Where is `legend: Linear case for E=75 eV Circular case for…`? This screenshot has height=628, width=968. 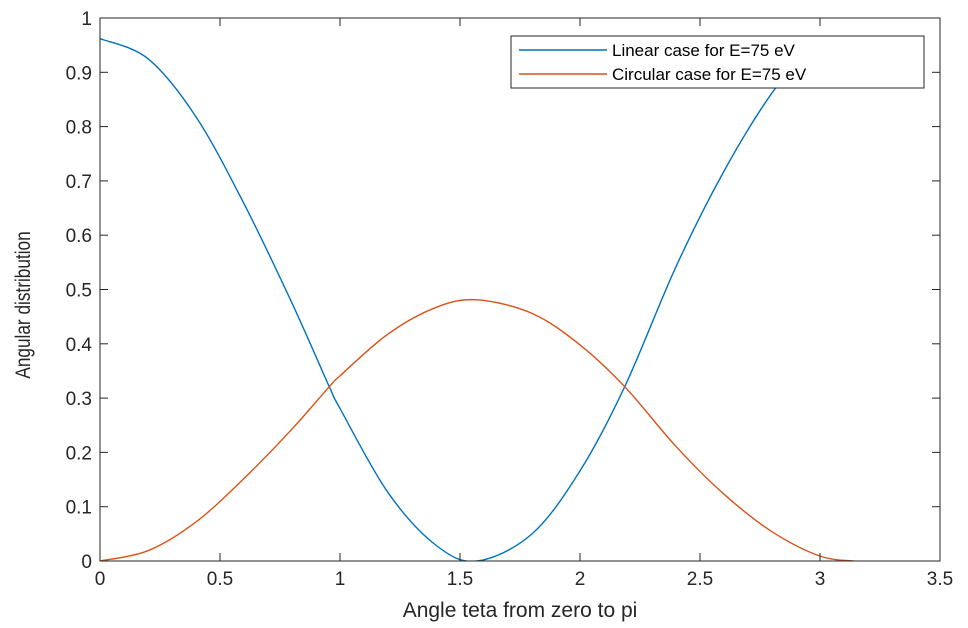 legend: Linear case for E=75 eV Circular case for… is located at coordinates (717, 62).